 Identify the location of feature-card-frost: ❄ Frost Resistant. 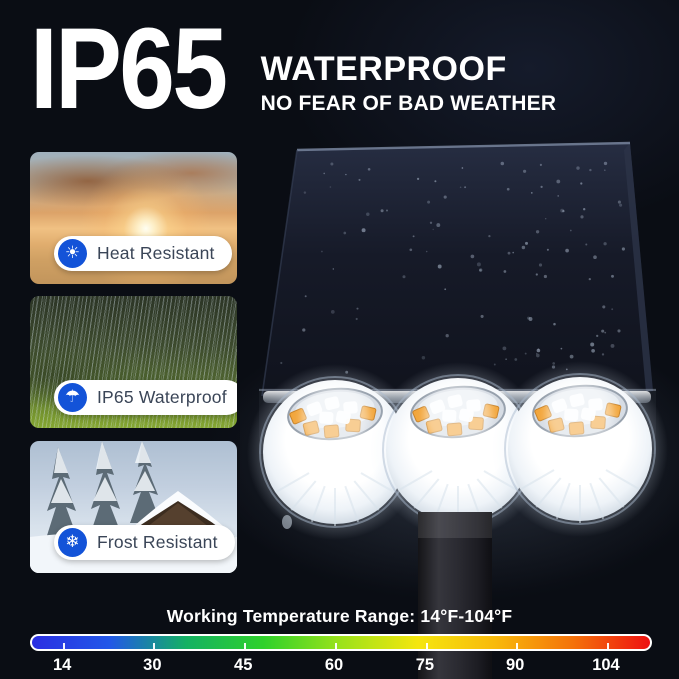
(133, 507).